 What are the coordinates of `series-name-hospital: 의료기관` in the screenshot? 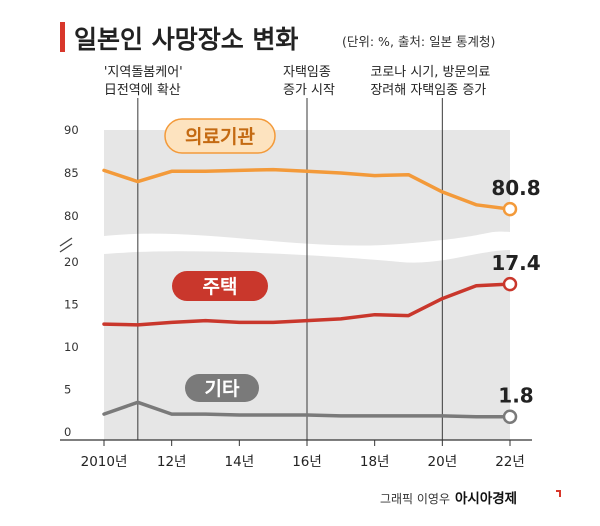 It's located at (220, 137).